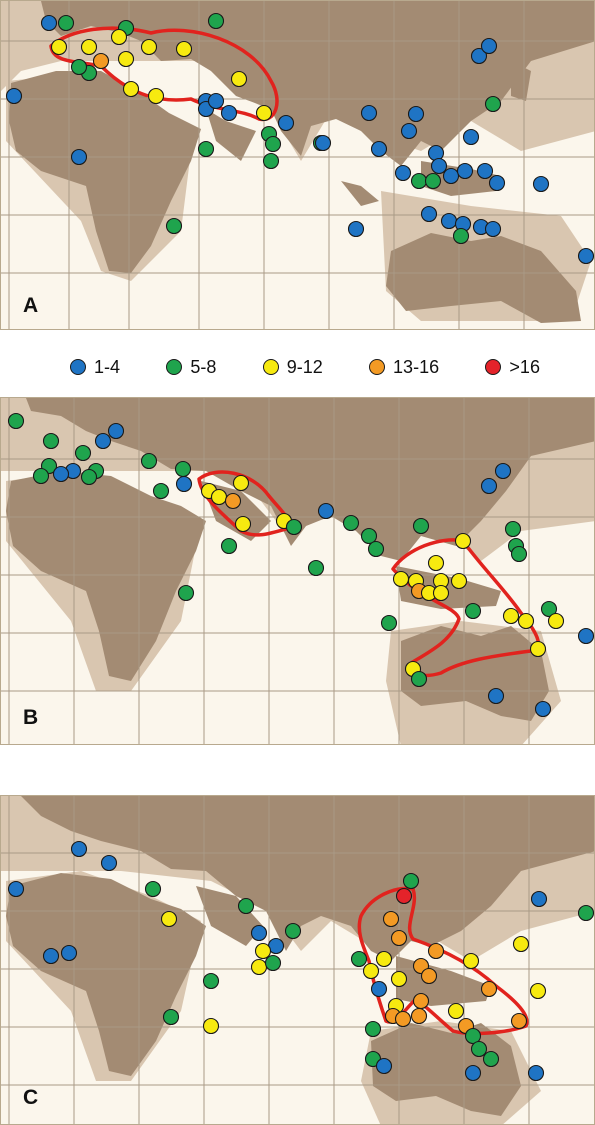 The width and height of the screenshot is (595, 1125). What do you see at coordinates (304, 366) in the screenshot?
I see `legend-label: 9-12` at bounding box center [304, 366].